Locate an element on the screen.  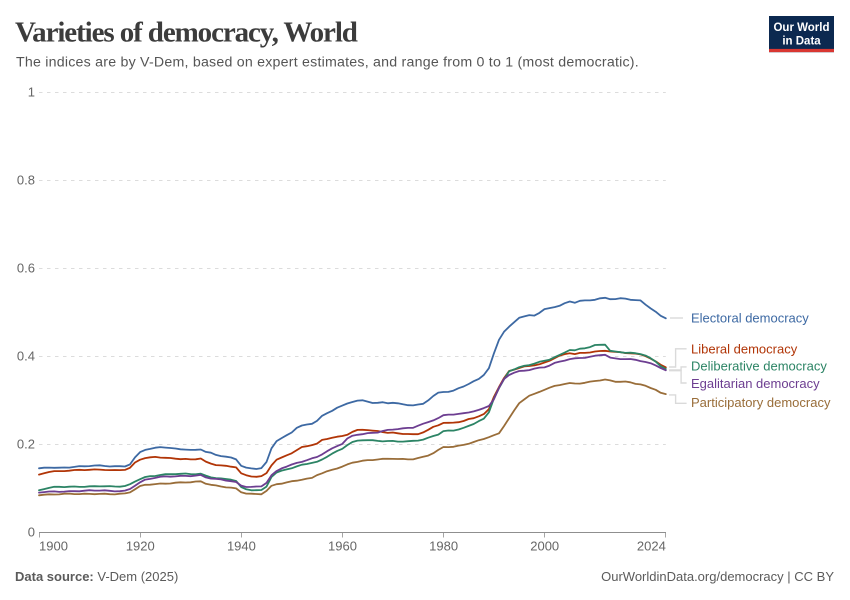
svg-text: Egalitarian democracy is located at coordinates (755, 383).